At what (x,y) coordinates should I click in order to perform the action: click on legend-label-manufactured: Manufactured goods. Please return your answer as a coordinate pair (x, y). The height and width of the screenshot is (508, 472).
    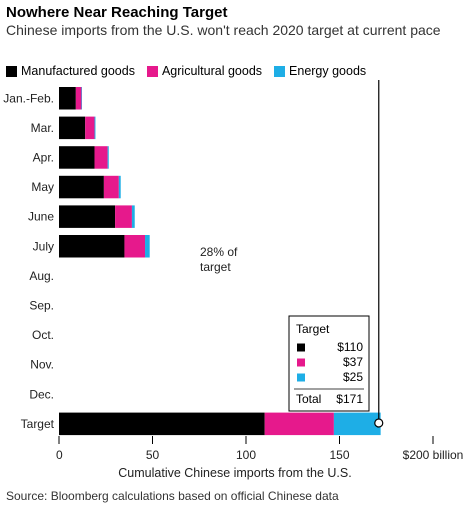
    Looking at the image, I should click on (78, 71).